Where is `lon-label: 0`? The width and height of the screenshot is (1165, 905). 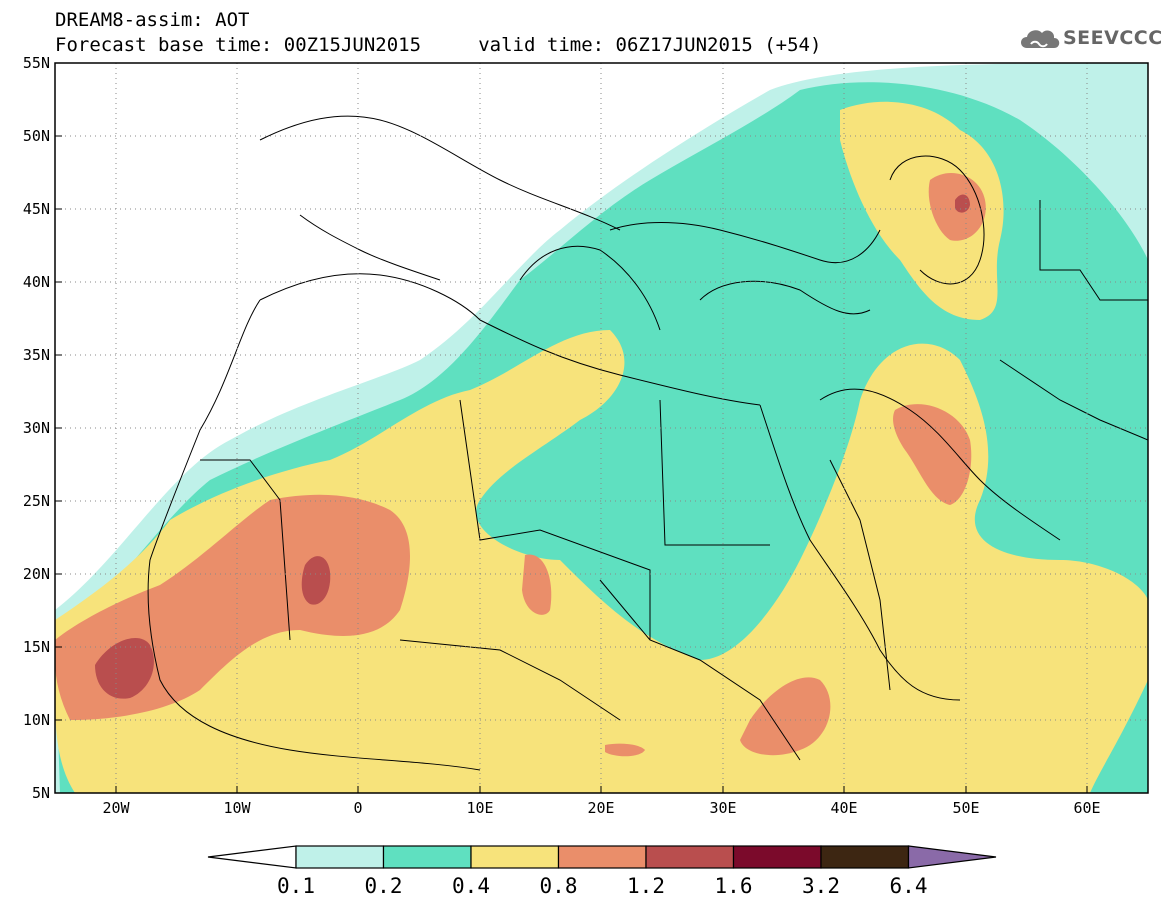 lon-label: 0 is located at coordinates (357, 808).